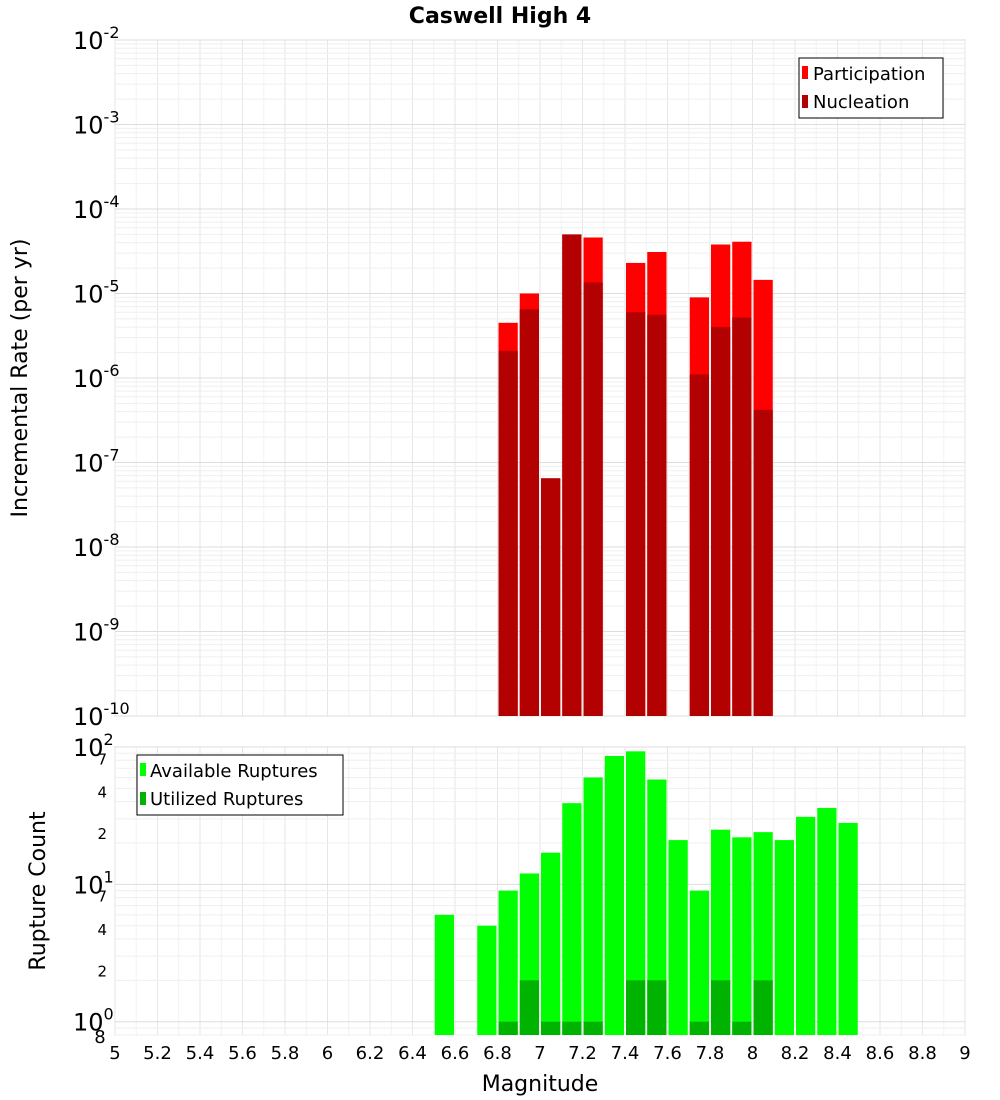 Image resolution: width=1000 pixels, height=1100 pixels. What do you see at coordinates (96, 293) in the screenshot?
I see `y-tick-label: 10⁻⁵` at bounding box center [96, 293].